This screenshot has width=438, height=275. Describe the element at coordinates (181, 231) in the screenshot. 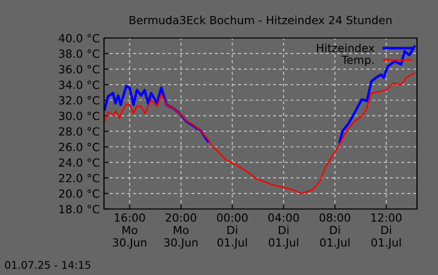

I see `x-tick-label: 20:00 Mo 30.Jun` at that location.